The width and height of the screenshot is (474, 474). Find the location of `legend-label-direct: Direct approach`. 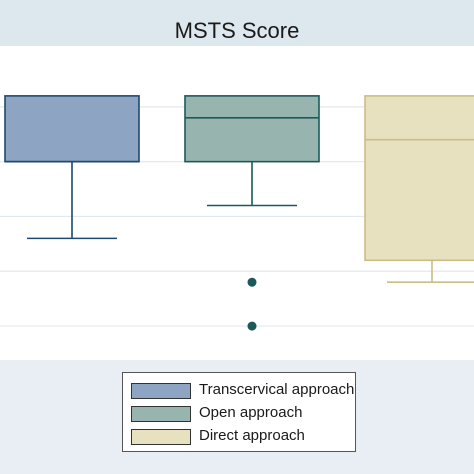

legend-label-direct: Direct approach is located at coordinates (252, 435).